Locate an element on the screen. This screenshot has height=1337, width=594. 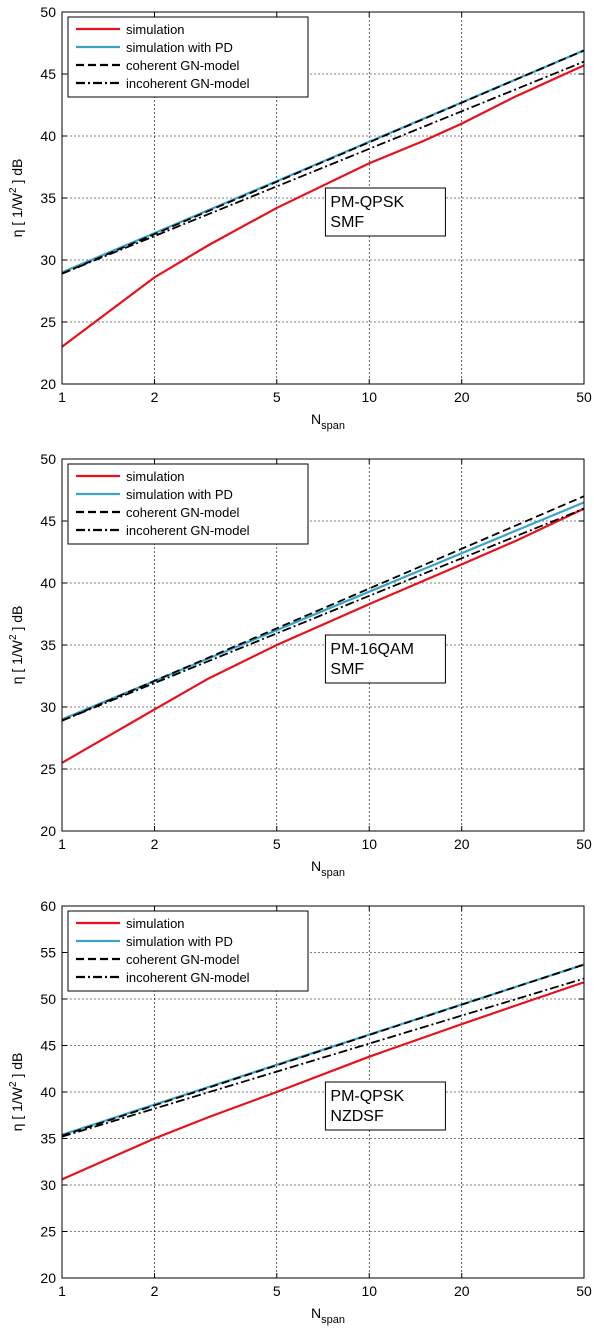
y-tick-label: 60 is located at coordinates (48, 906).